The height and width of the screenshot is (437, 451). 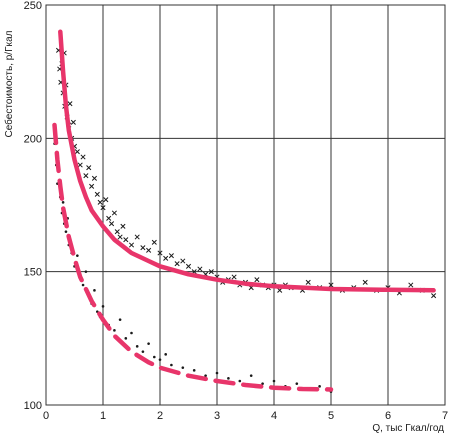 I want to click on y-tick-label: 100, so click(x=33, y=406).